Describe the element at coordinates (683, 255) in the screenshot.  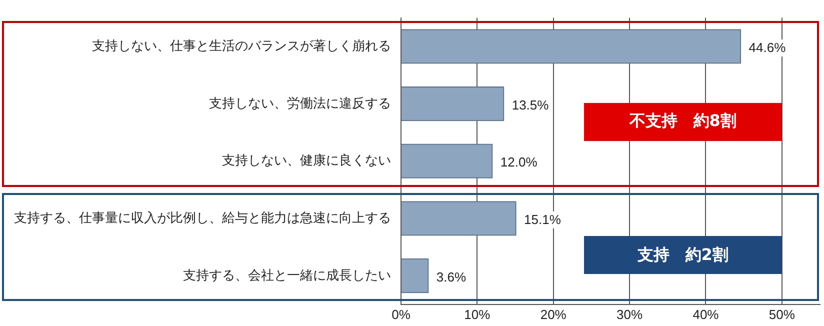
I see `label-box: 支持 約2割` at that location.